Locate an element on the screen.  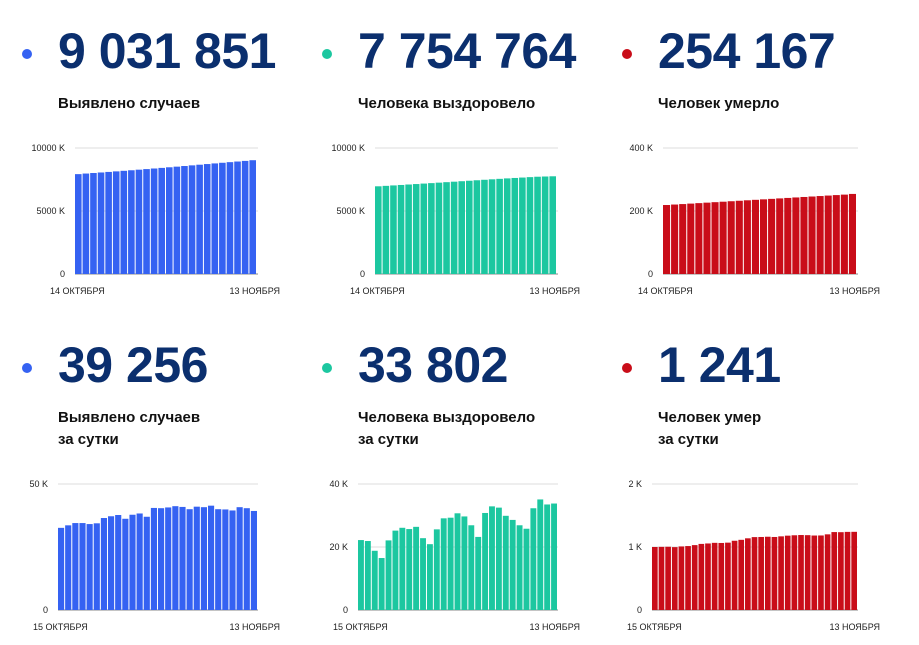
x-tick-label-start: 15 ОКТЯБРЯ is located at coordinates (360, 627).